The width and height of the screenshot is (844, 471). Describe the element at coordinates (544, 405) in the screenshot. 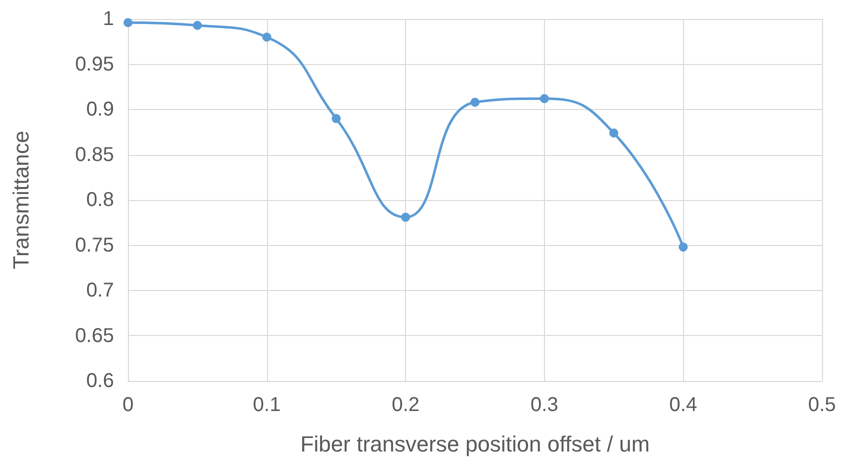

I see `x-tick-label: 0.3` at that location.